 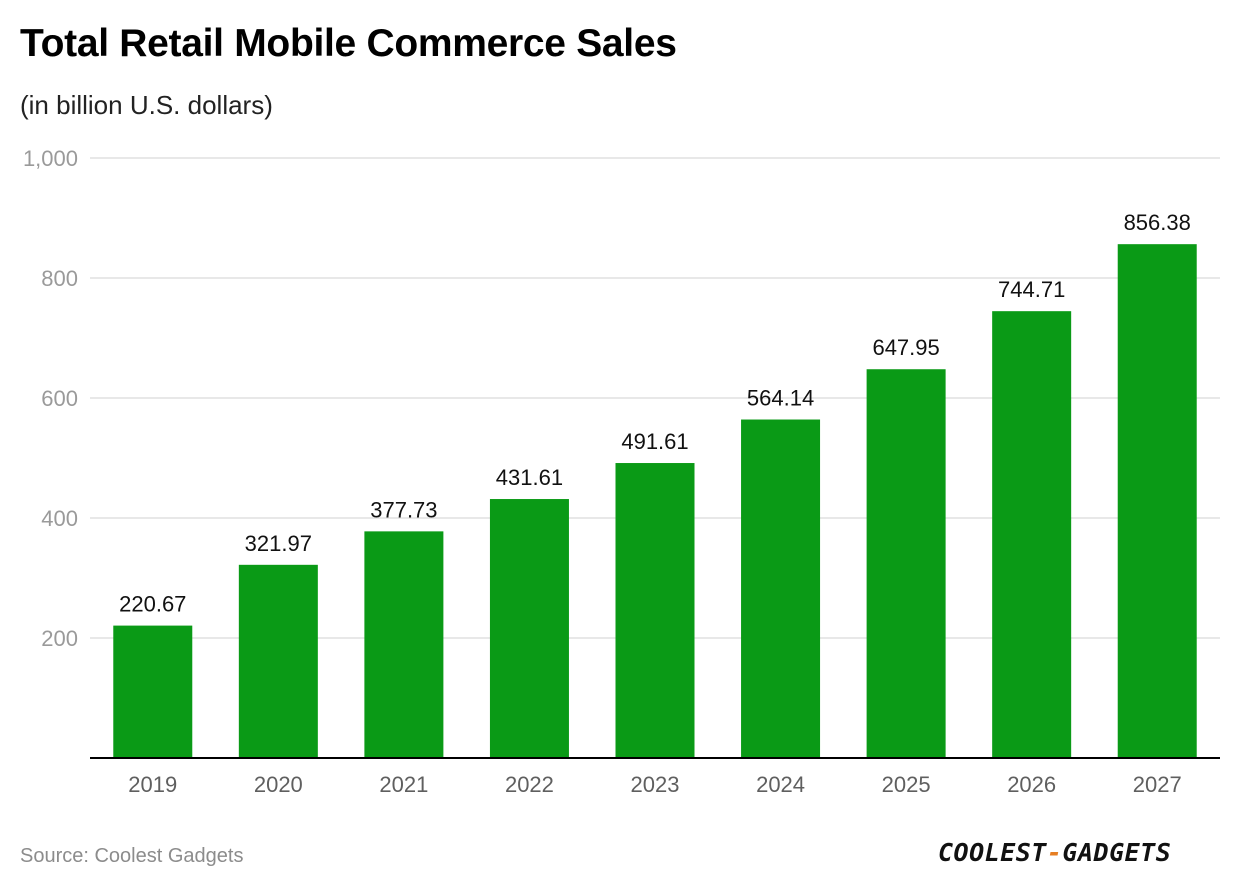 I want to click on y-tick-label: 1,000, so click(x=50, y=158).